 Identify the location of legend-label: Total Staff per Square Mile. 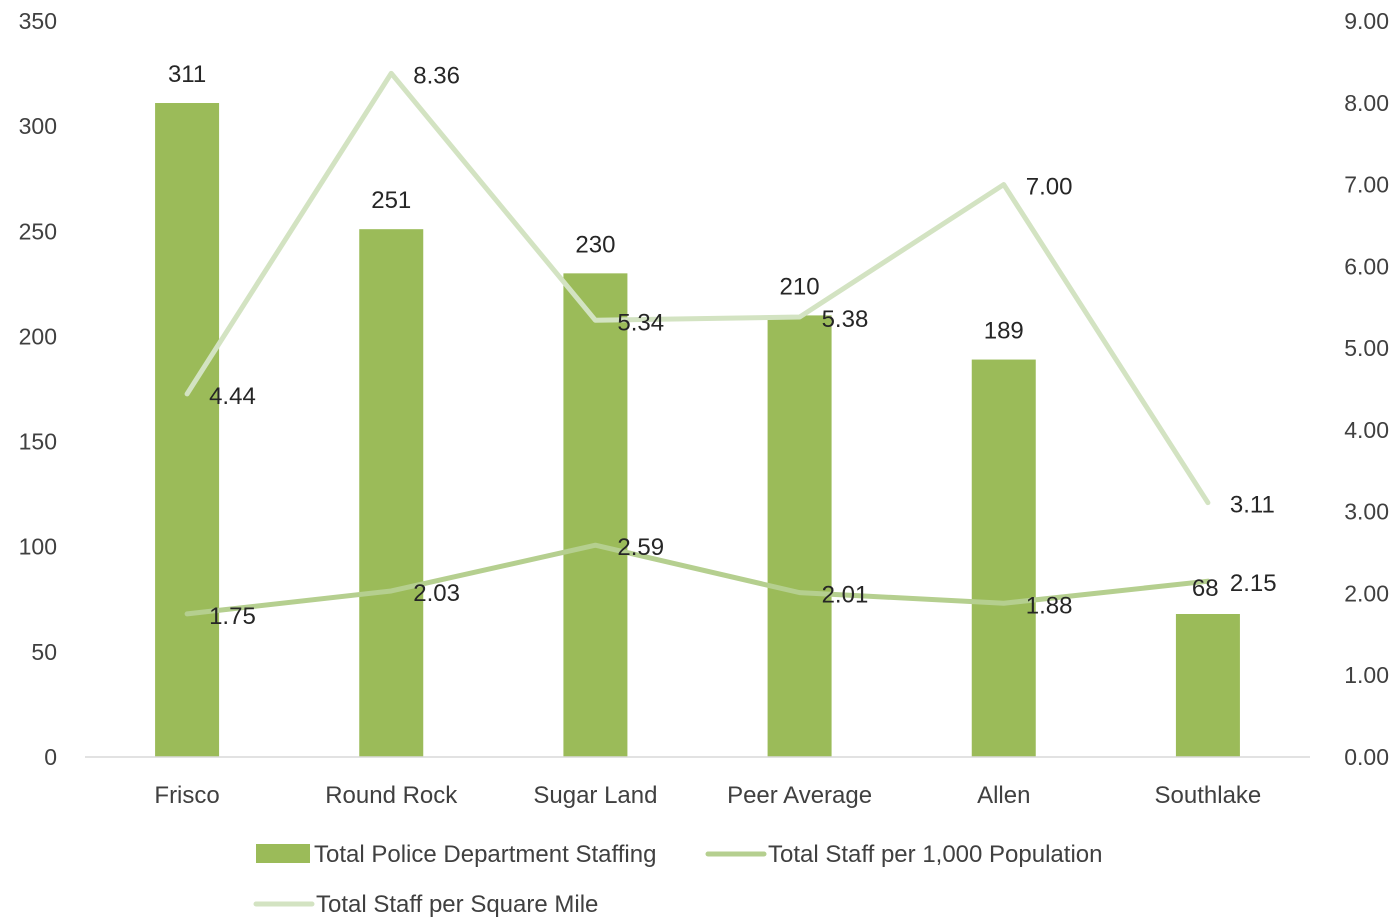
(457, 904).